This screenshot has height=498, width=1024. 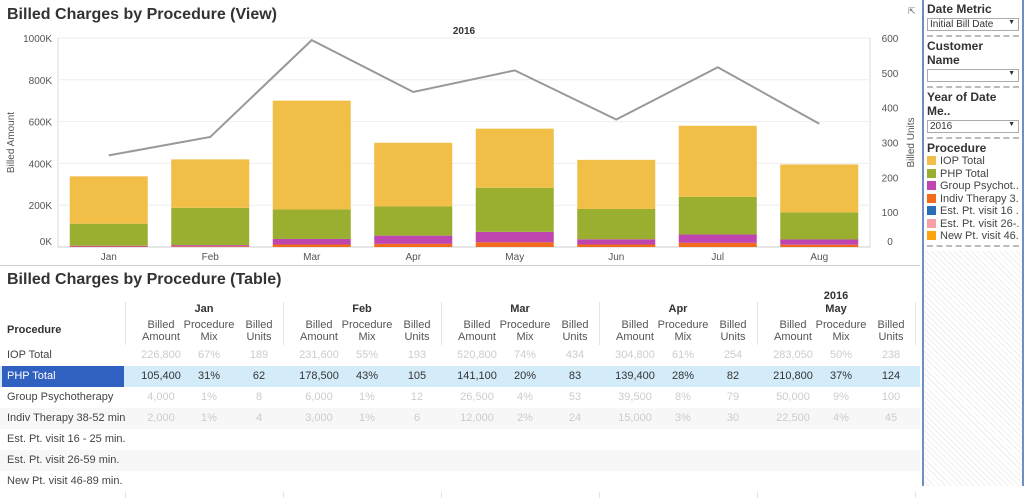 I want to click on legend-item: Indiv Therapy 3.., so click(x=973, y=199).